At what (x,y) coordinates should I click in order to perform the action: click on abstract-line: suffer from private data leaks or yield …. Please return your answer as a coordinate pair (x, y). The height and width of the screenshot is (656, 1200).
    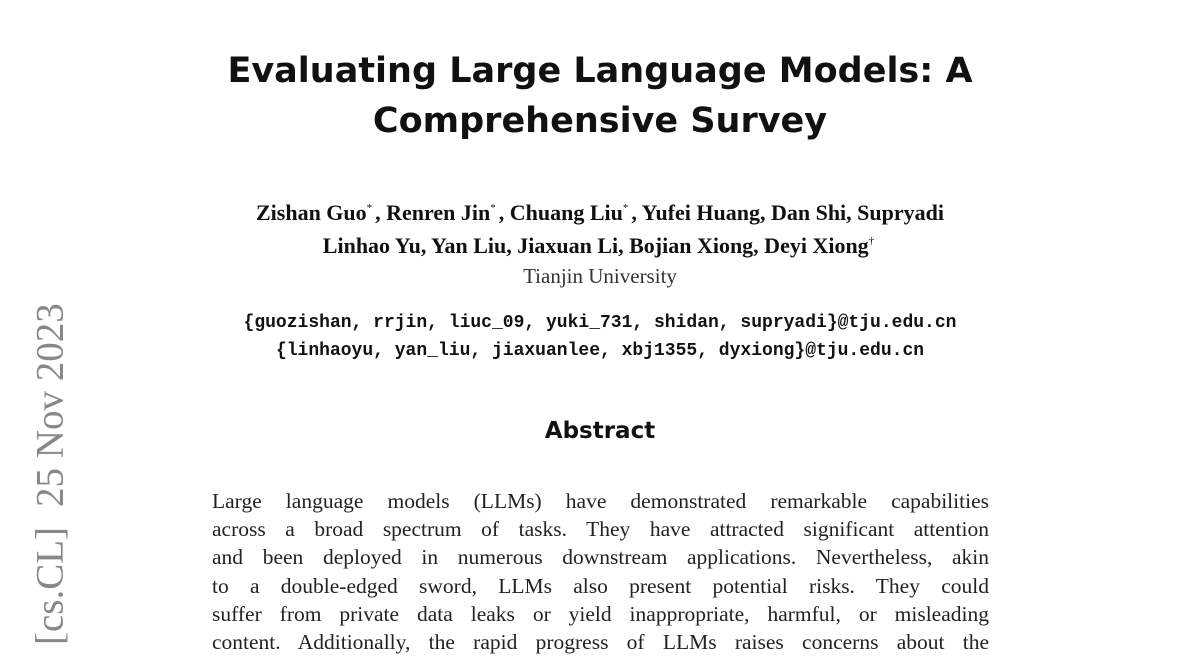
    Looking at the image, I should click on (600, 613).